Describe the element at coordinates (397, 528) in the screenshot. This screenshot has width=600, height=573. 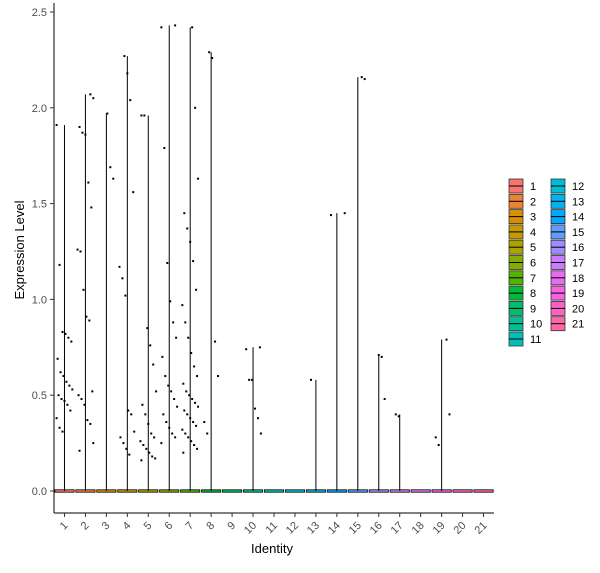
I see `x-tick-label: 17` at that location.